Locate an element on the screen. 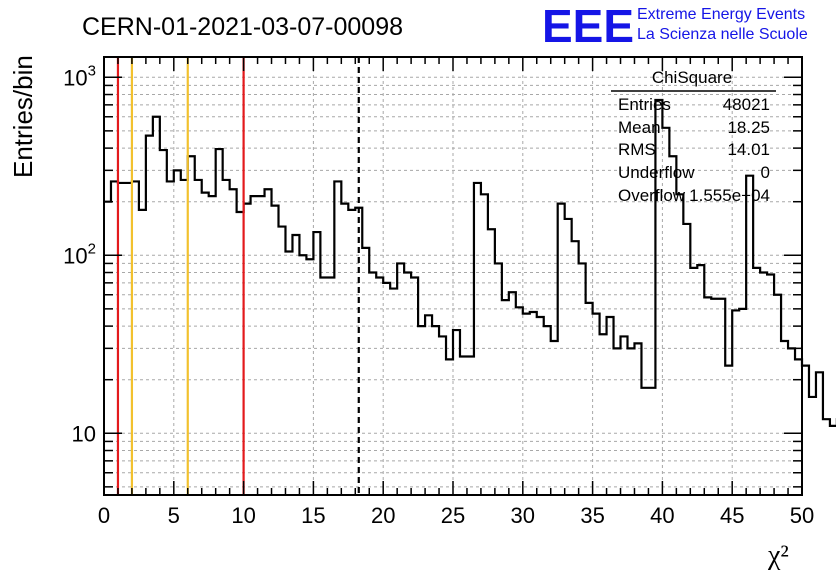 Image resolution: width=836 pixels, height=572 pixels. stats-value-mean: 18.25 is located at coordinates (748, 127).